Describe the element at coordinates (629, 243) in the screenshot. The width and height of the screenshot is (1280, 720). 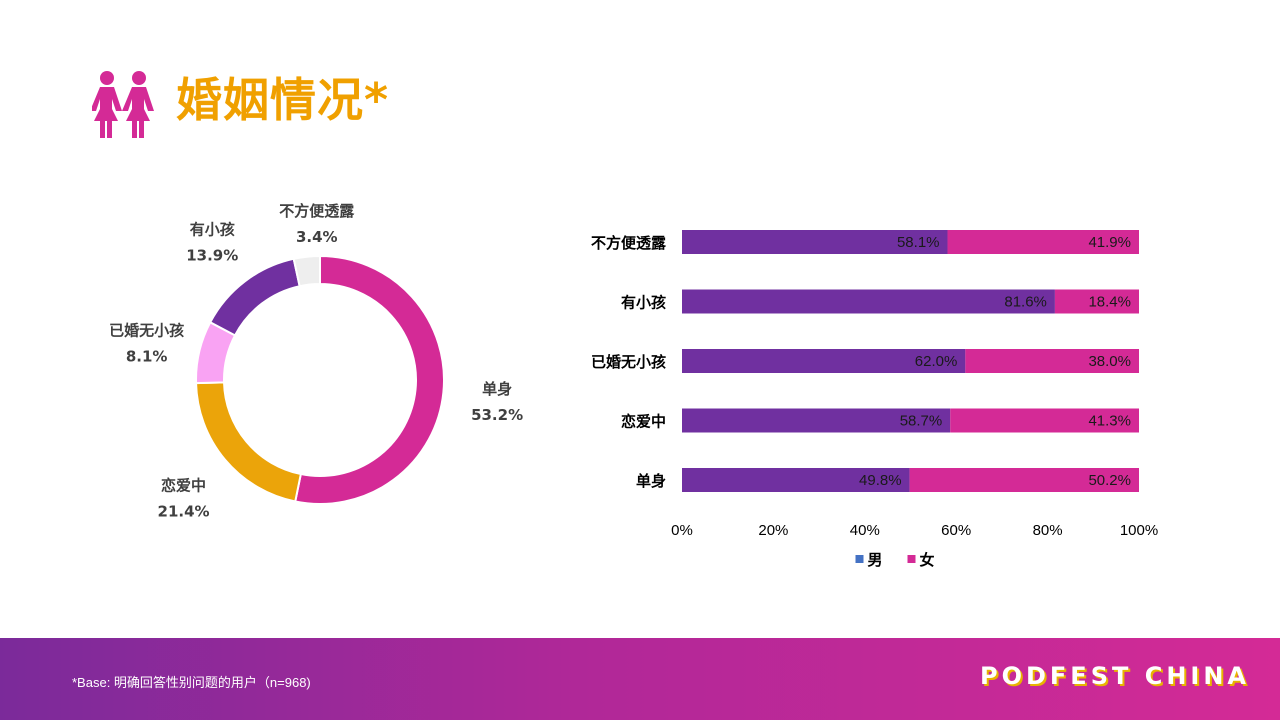
I see `bar-category-label: 不方便透露` at that location.